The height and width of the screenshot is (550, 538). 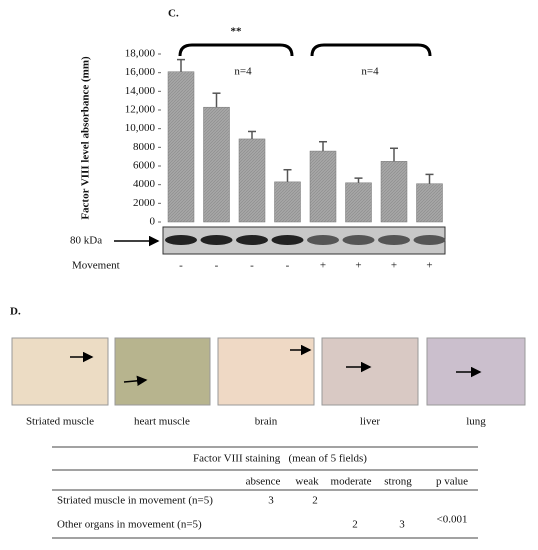 I want to click on table-header: absence, so click(x=263, y=482).